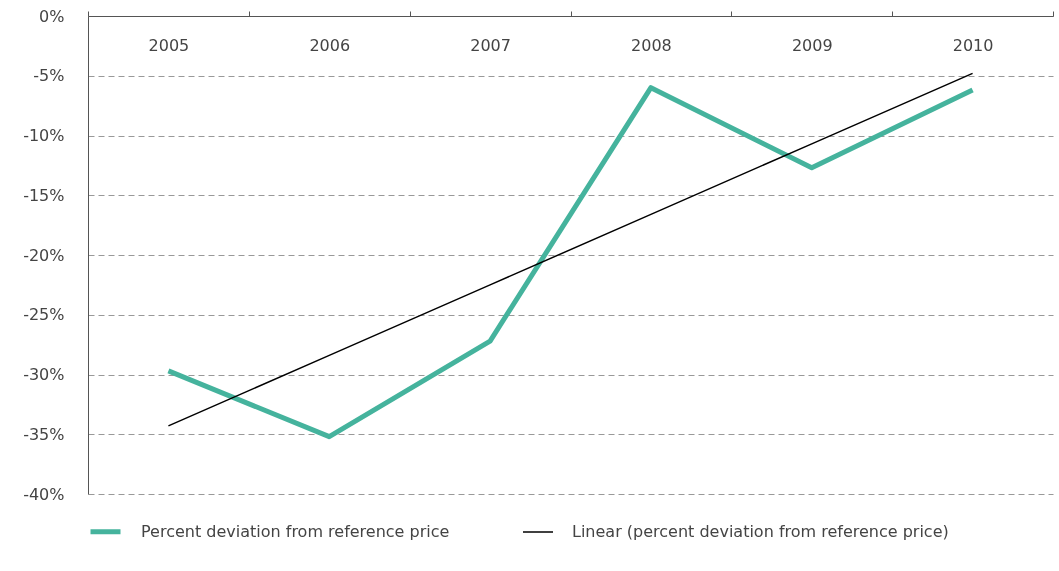 The image size is (1059, 571). I want to click on y-tick-label: -20%, so click(44, 255).